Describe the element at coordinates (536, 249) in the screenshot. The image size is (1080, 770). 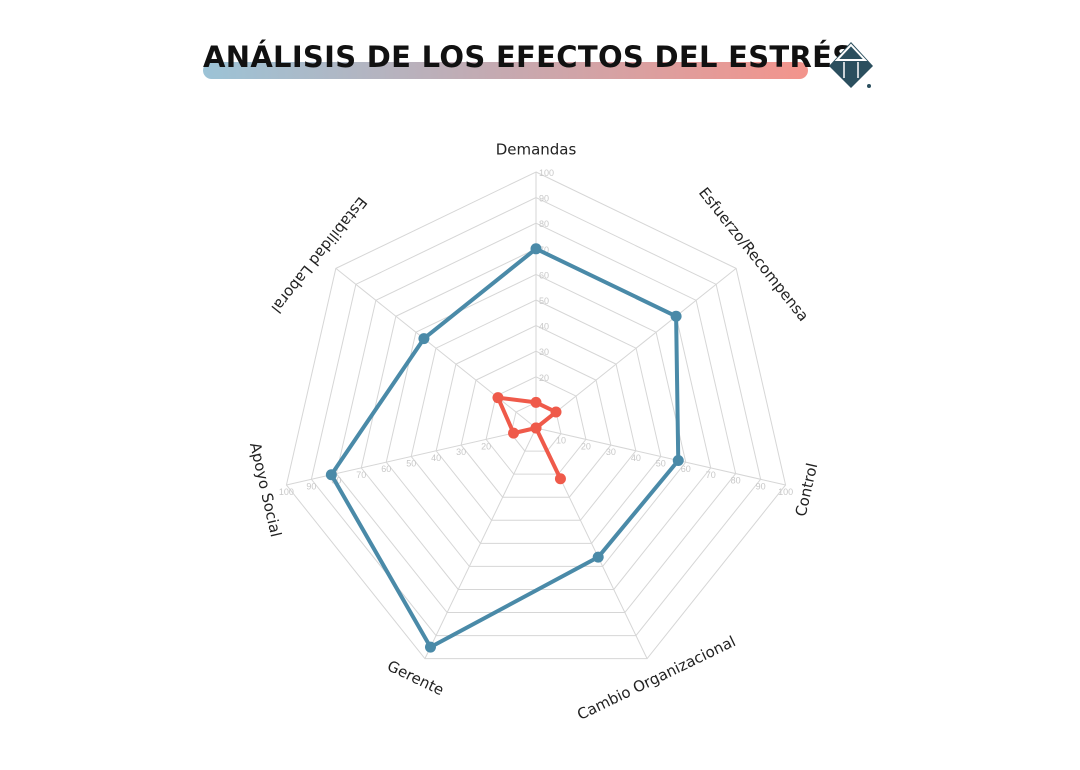
I see `series-0-point-demandas` at that location.